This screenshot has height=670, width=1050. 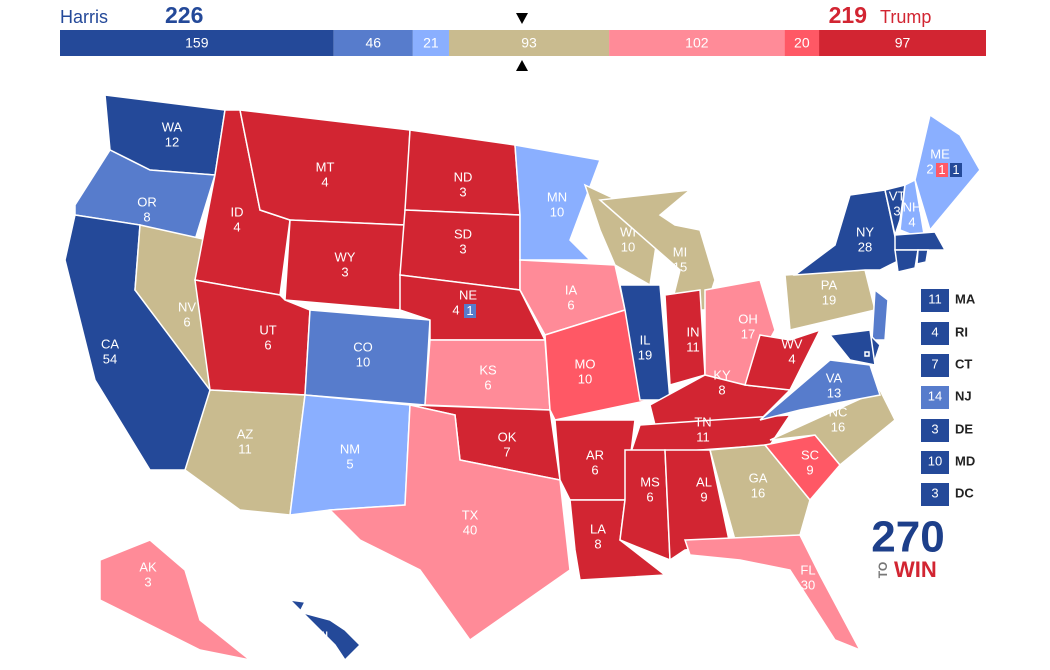 I want to click on state-abbr: UT, so click(x=267, y=329).